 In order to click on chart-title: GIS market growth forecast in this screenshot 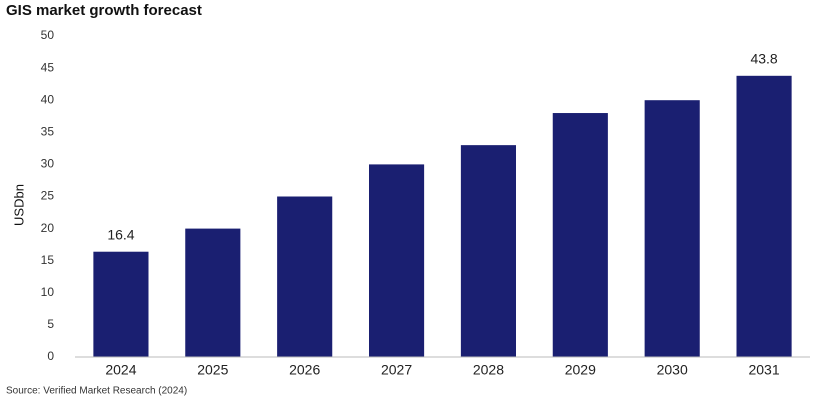, I will do `click(104, 10)`.